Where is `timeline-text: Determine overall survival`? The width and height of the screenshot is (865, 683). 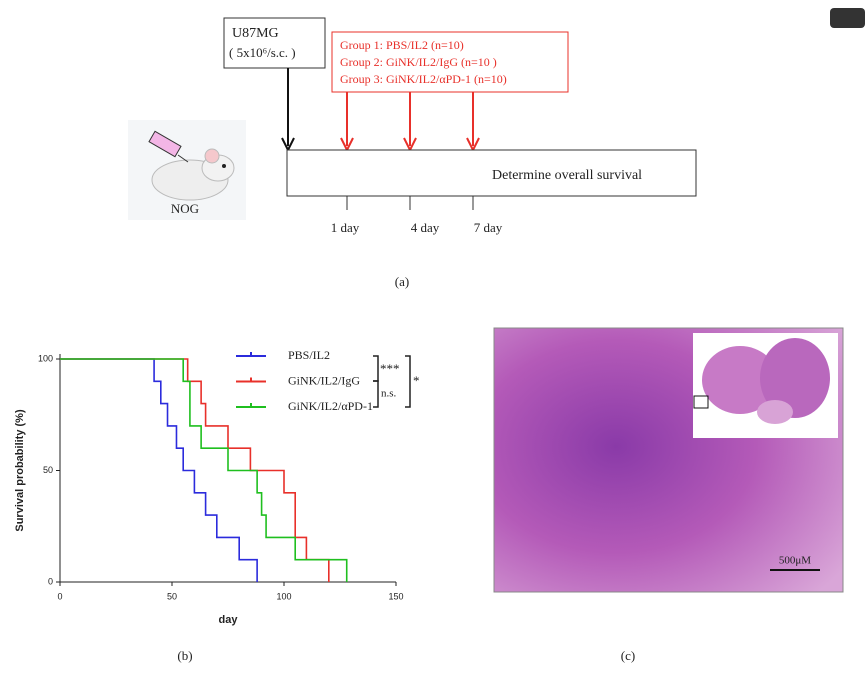
timeline-text: Determine overall survival is located at coordinates (567, 175).